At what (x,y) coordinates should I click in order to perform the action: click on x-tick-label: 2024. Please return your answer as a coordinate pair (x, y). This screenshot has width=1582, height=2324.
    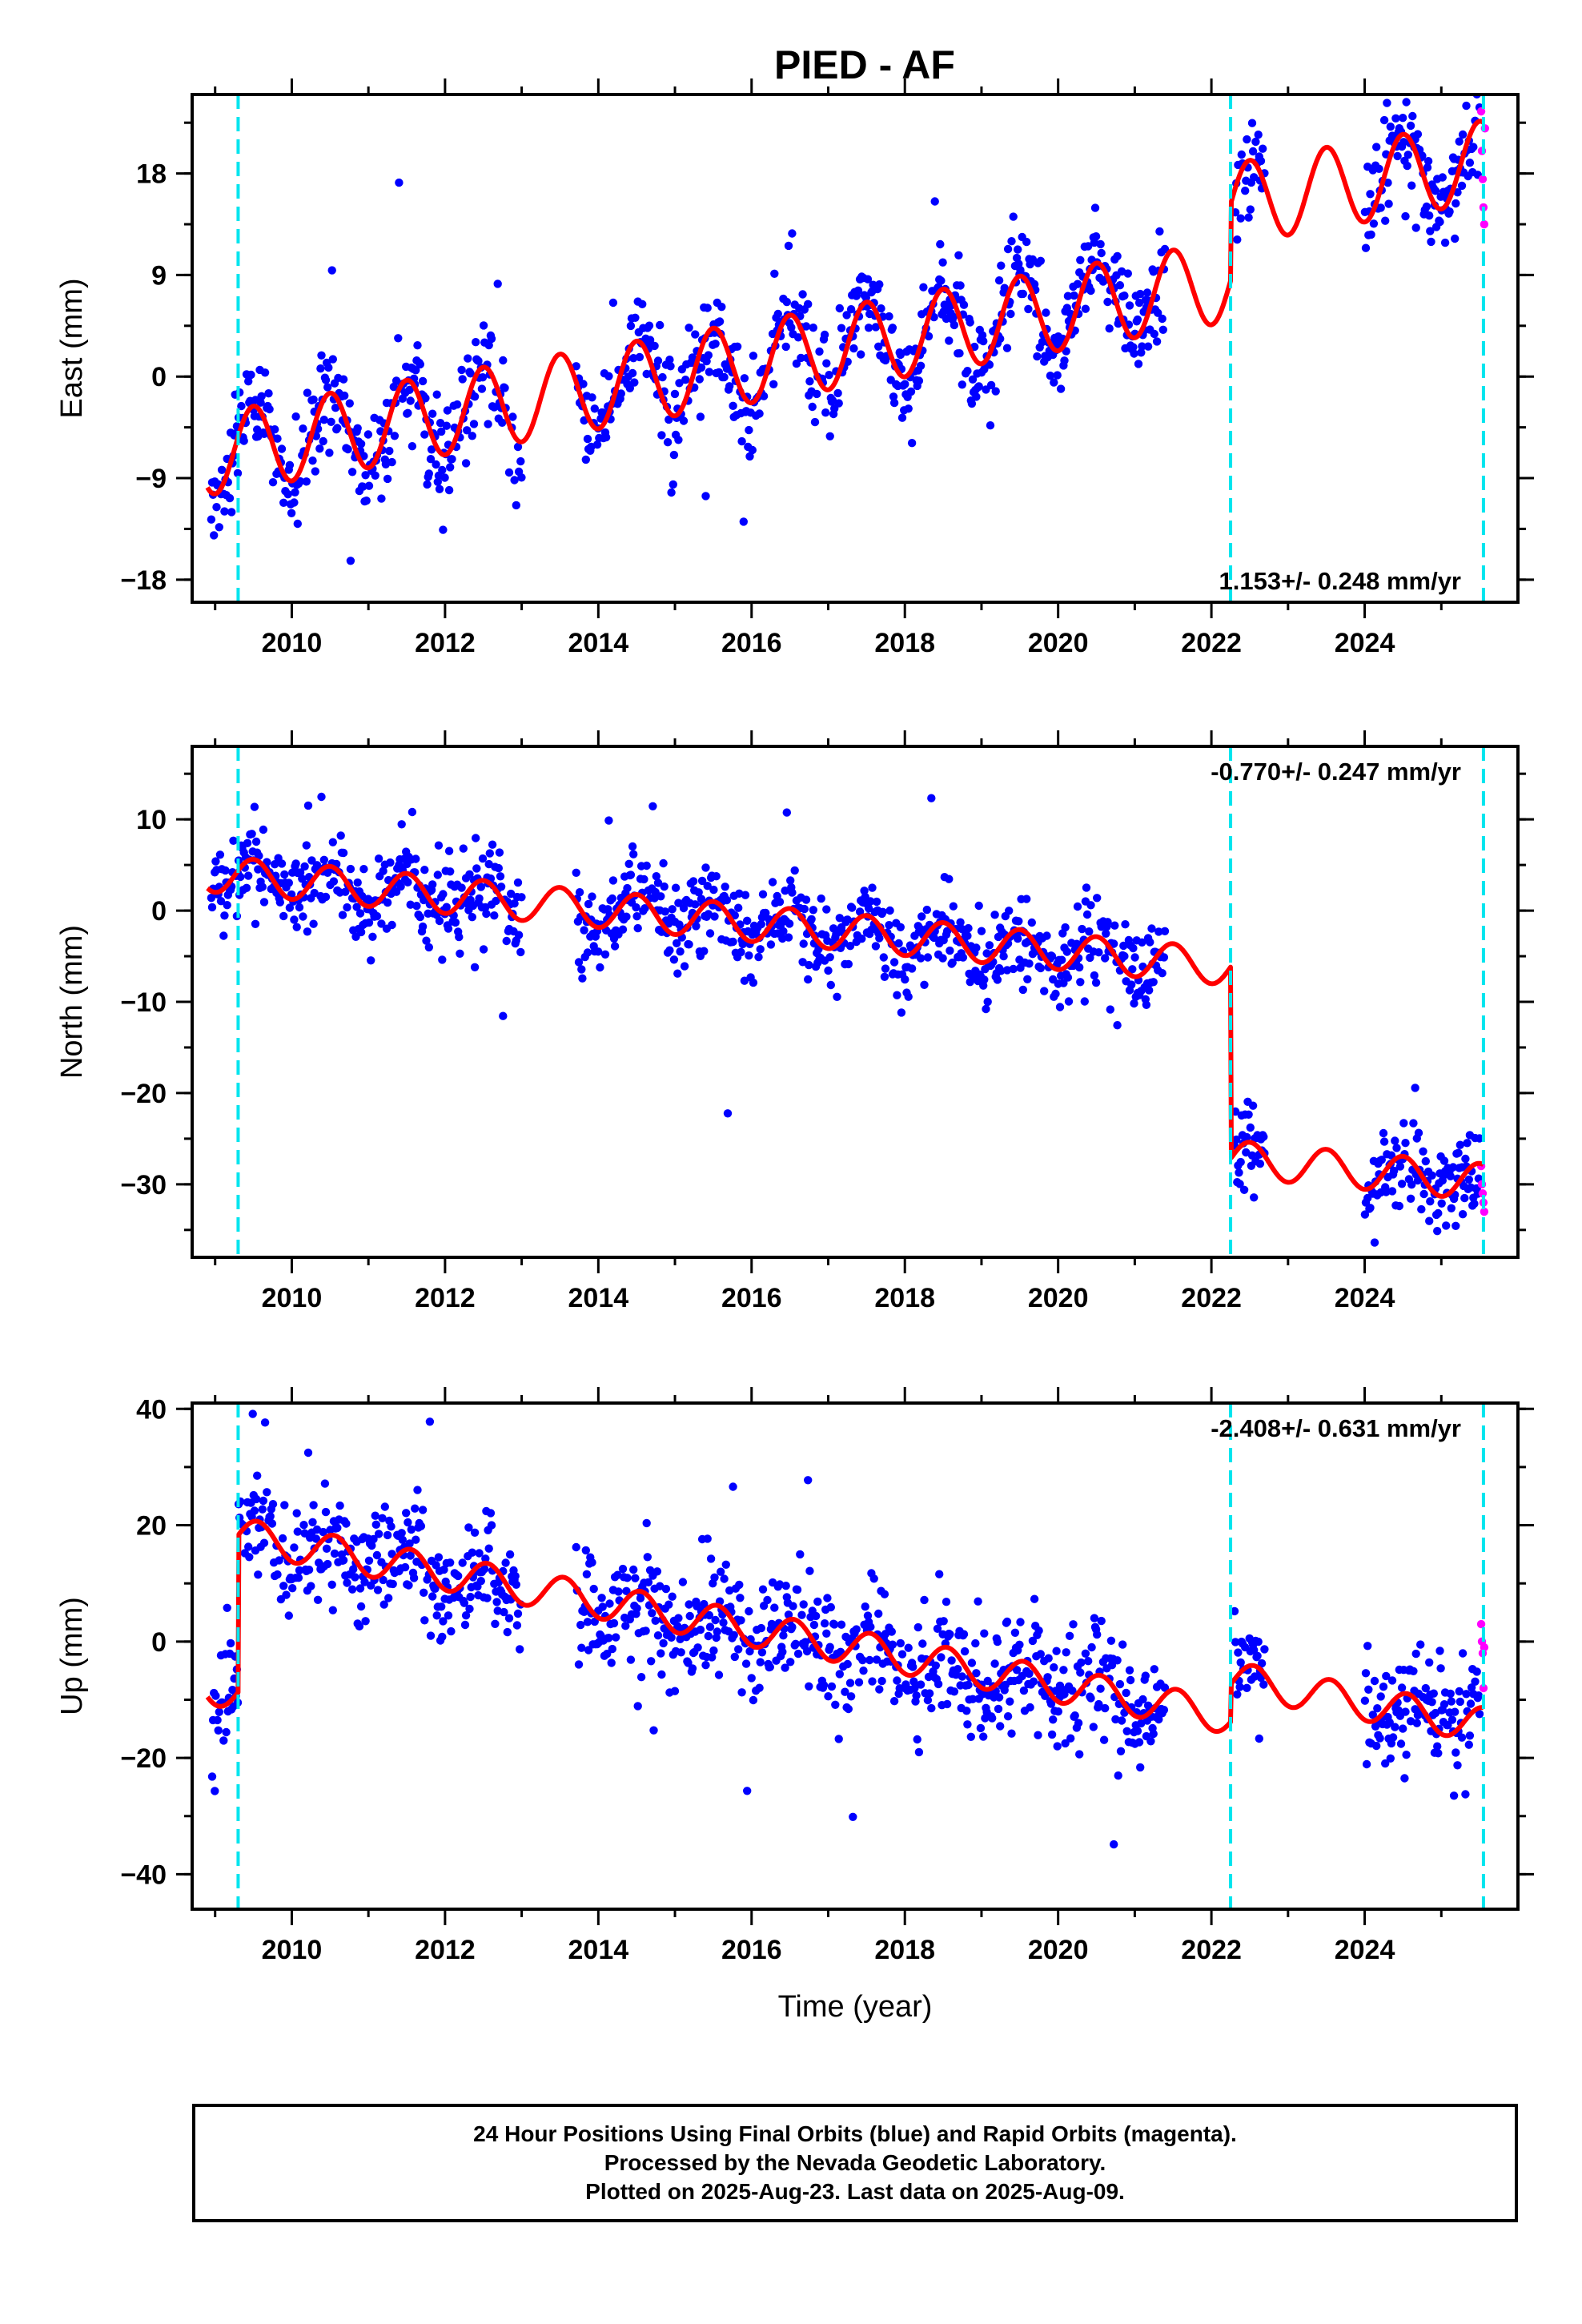
    Looking at the image, I should click on (1365, 1950).